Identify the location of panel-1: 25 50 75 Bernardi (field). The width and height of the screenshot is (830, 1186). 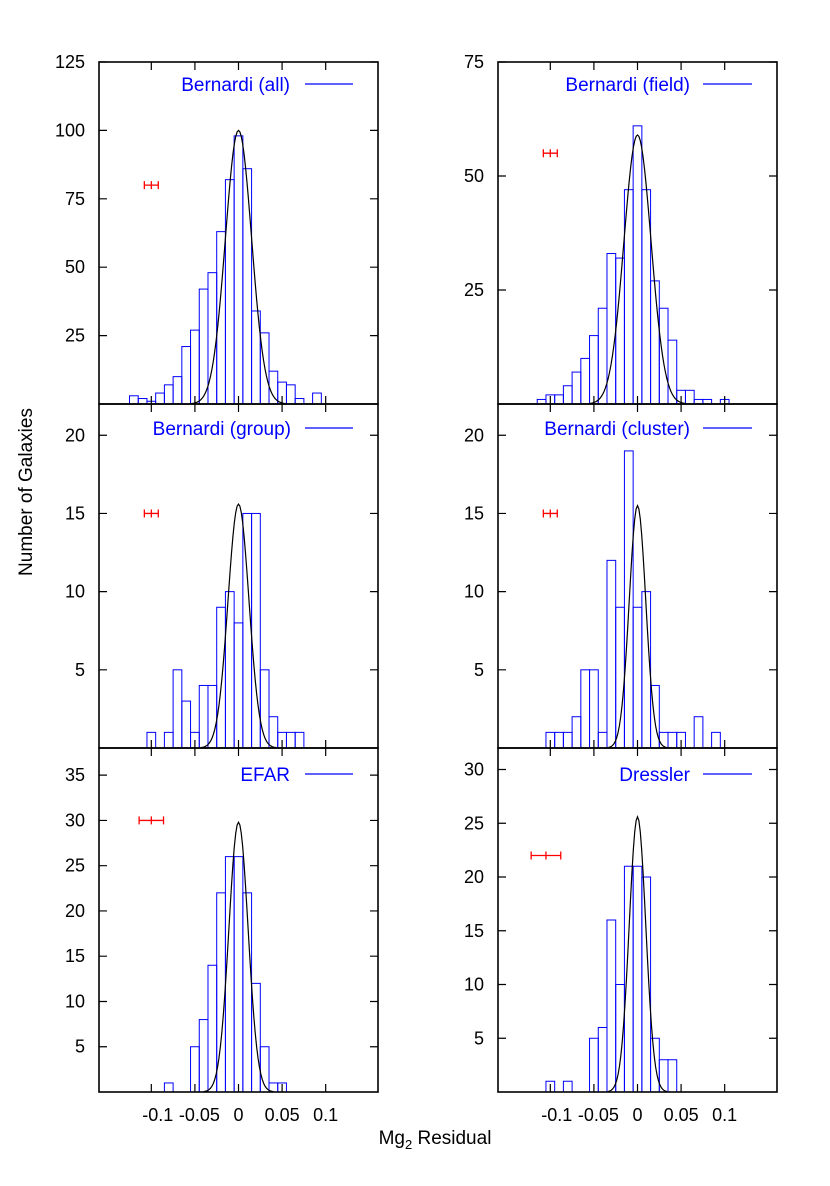
(621, 228).